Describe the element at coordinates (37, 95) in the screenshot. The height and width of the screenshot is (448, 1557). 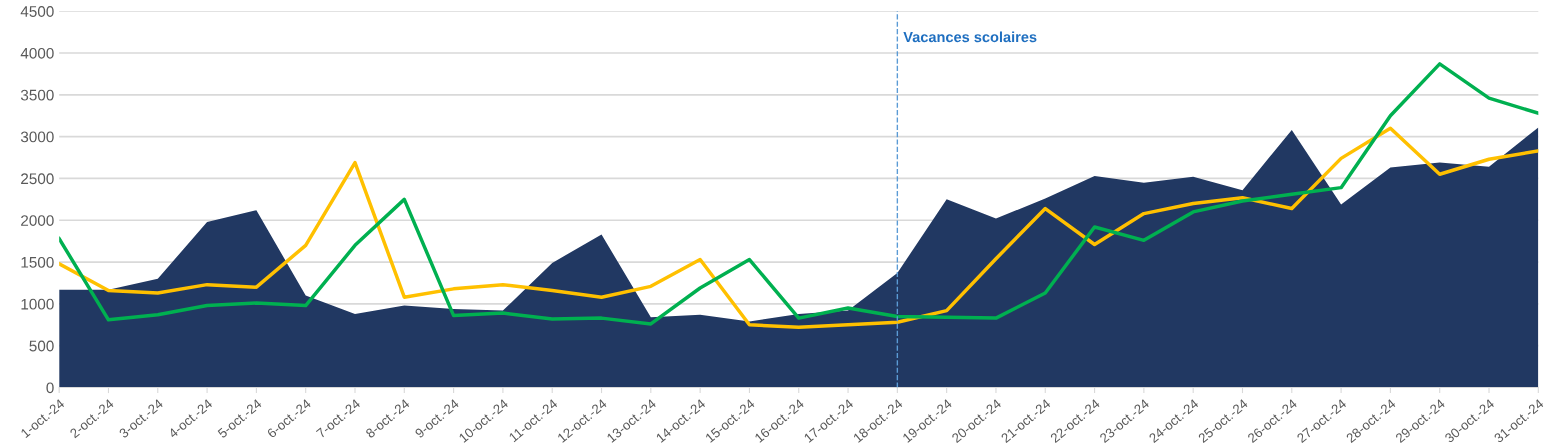
I see `y-tick-label: 3500` at that location.